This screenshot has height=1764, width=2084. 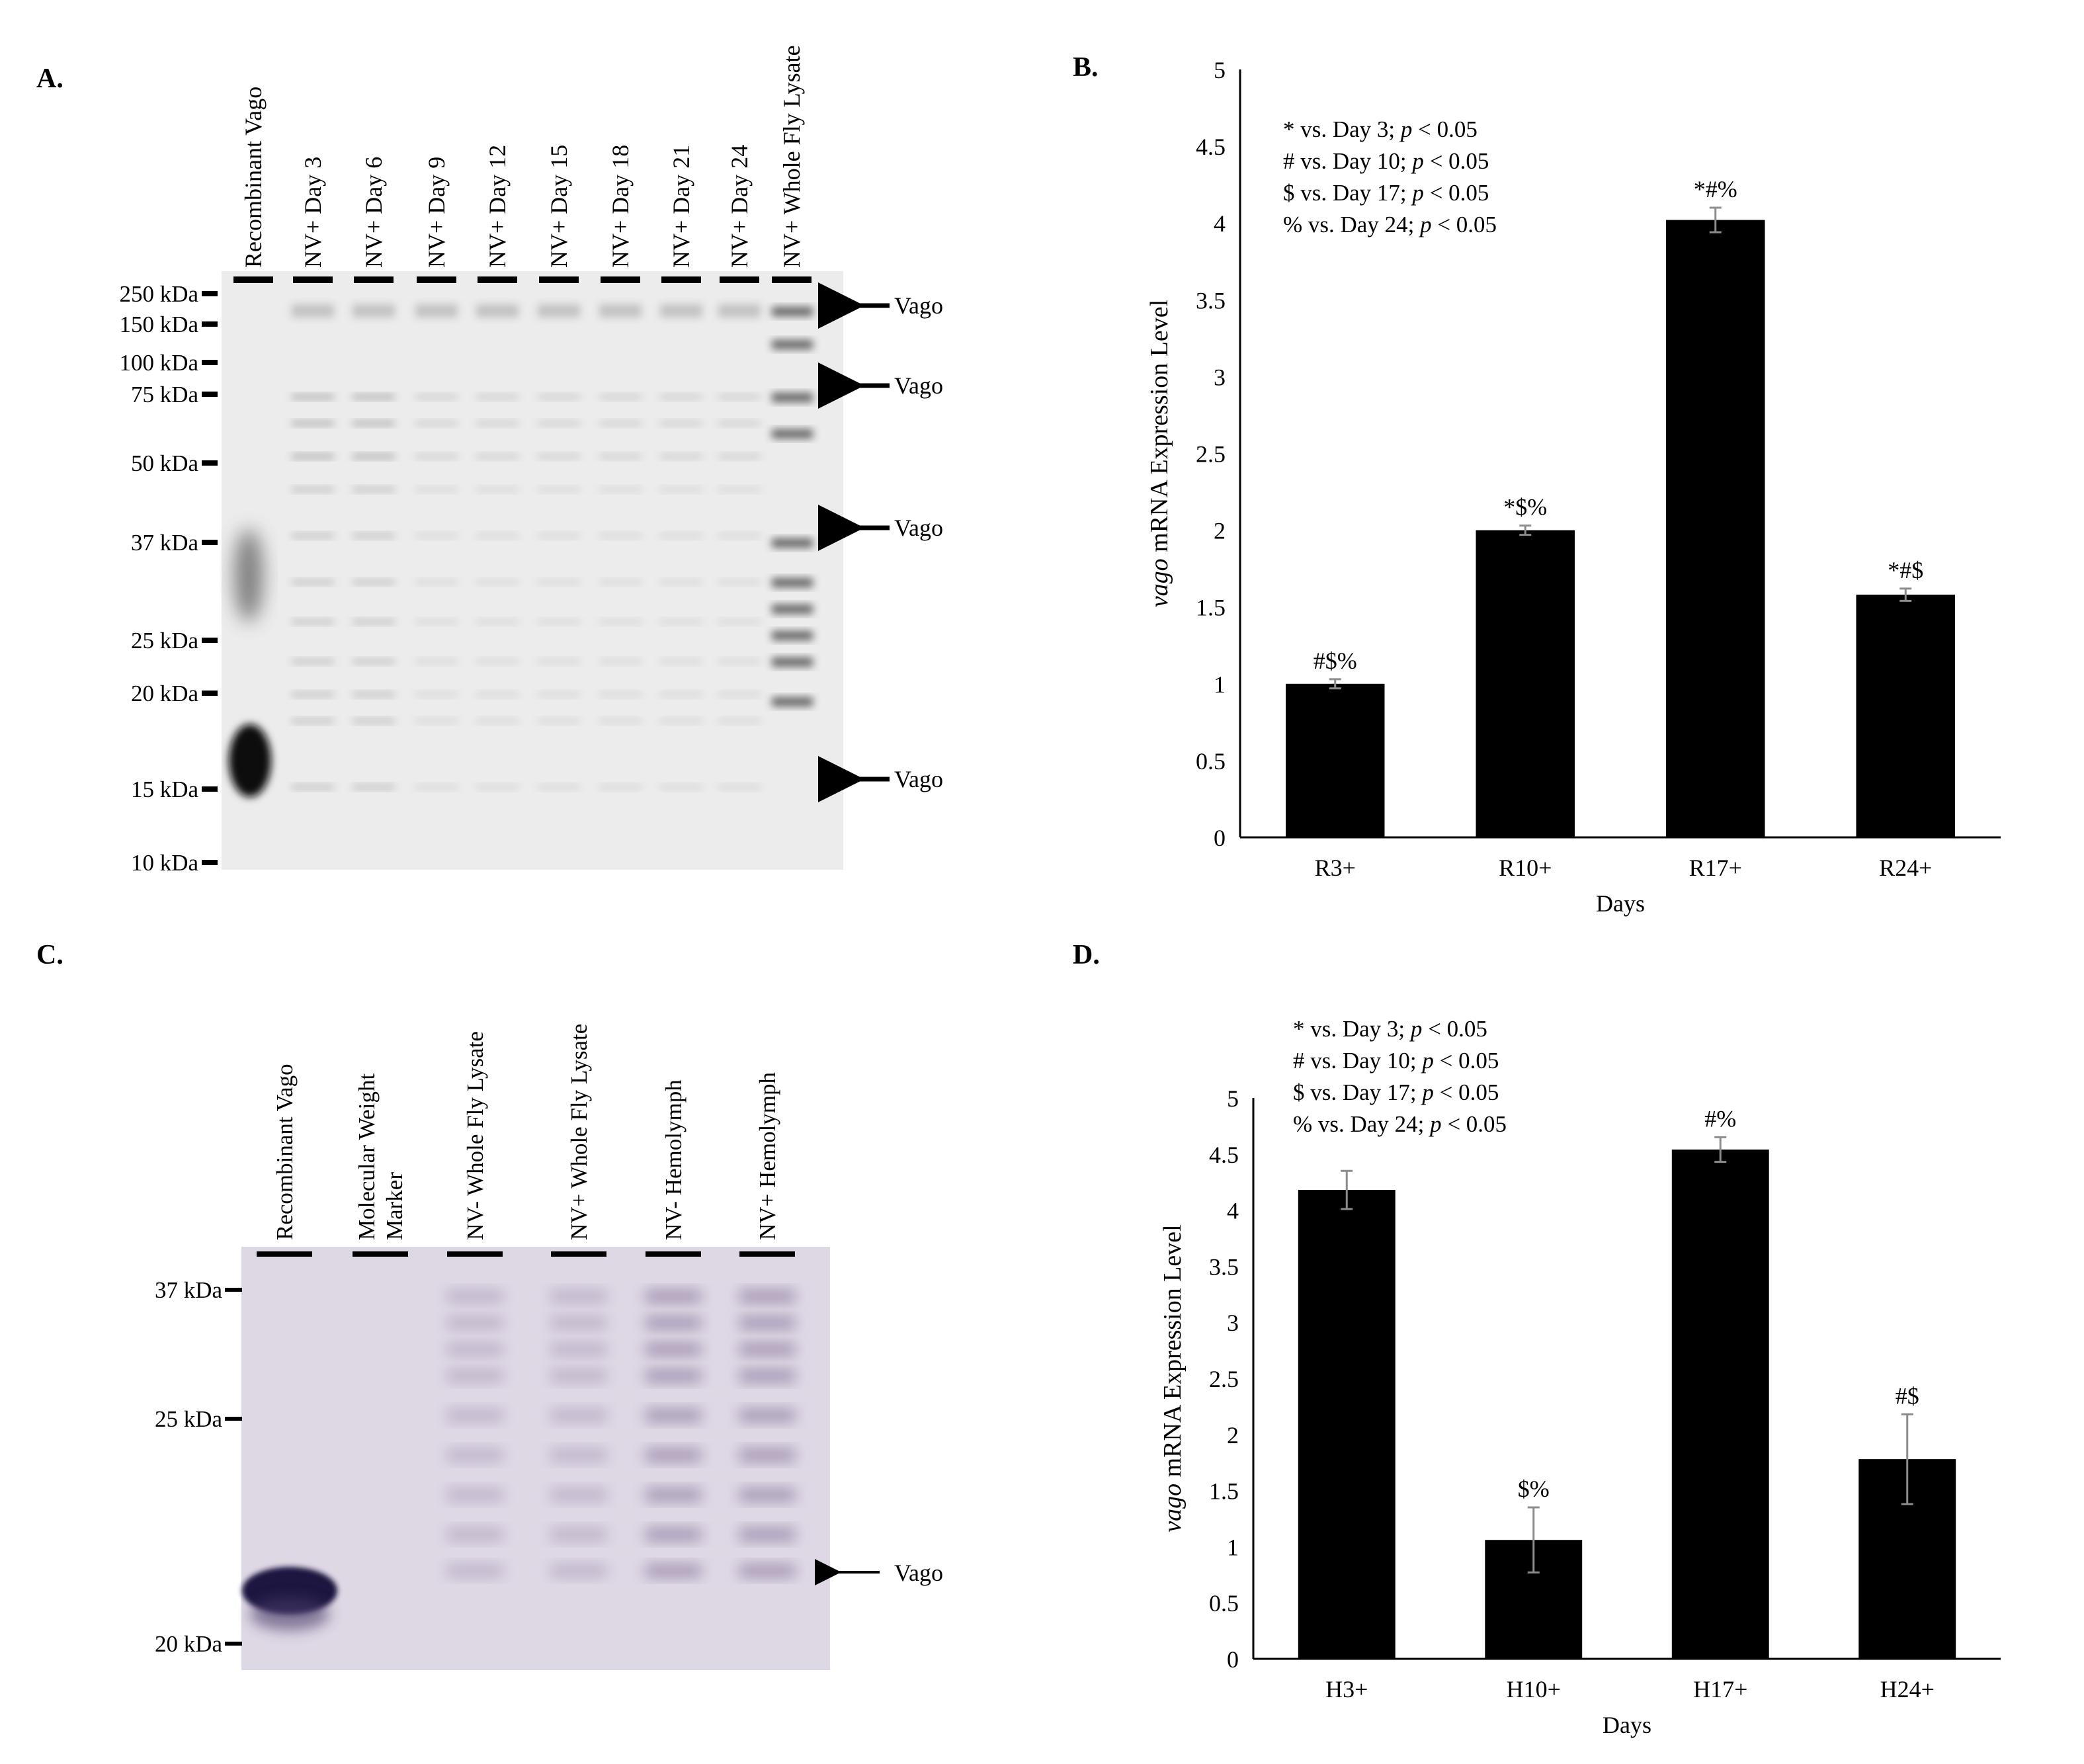 What do you see at coordinates (165, 543) in the screenshot?
I see `marker-label: 37 kDa` at bounding box center [165, 543].